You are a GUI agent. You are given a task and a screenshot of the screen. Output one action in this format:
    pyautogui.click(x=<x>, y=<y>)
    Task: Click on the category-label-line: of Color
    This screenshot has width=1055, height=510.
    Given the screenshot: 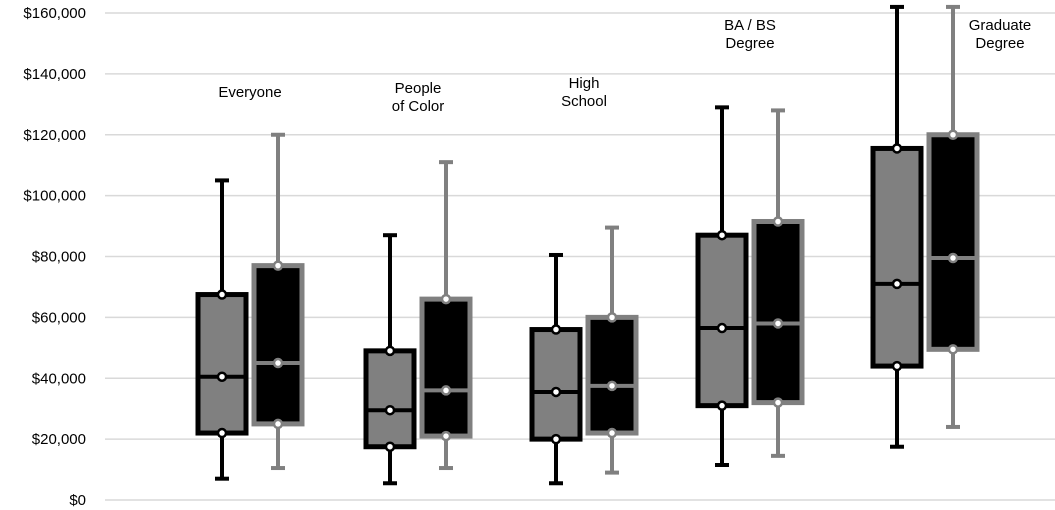 What is the action you would take?
    pyautogui.click(x=418, y=106)
    